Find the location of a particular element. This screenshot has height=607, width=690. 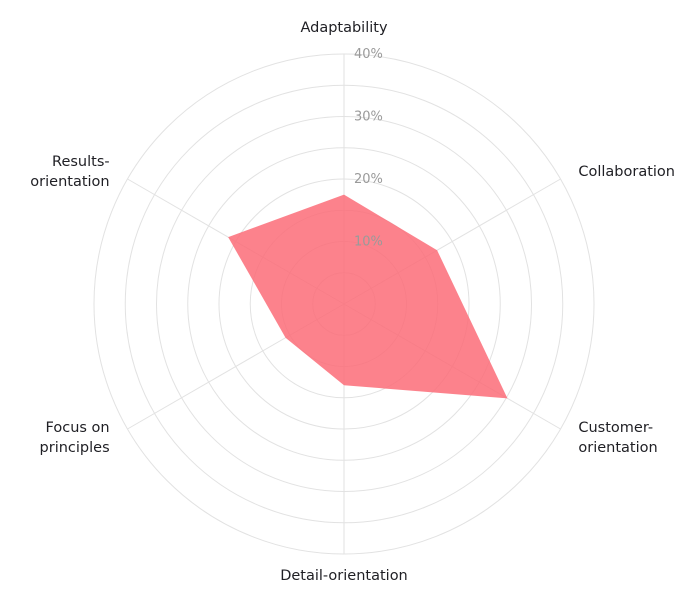

axis-label-line: Customer- is located at coordinates (615, 428).